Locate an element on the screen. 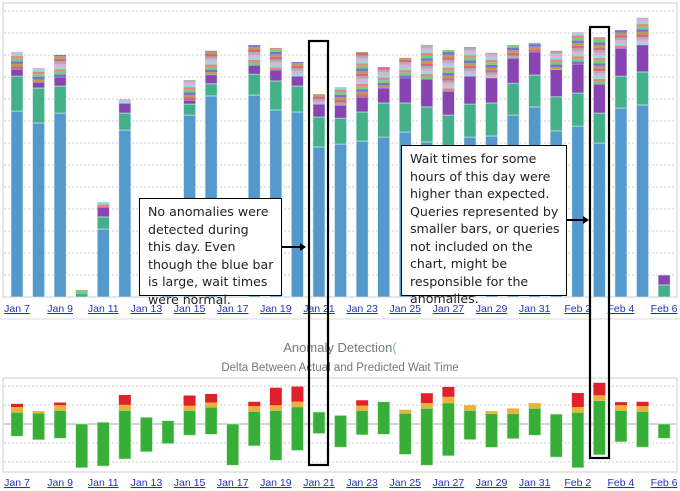 The height and width of the screenshot is (491, 680). x-tick-label: Feb 2 is located at coordinates (577, 483).